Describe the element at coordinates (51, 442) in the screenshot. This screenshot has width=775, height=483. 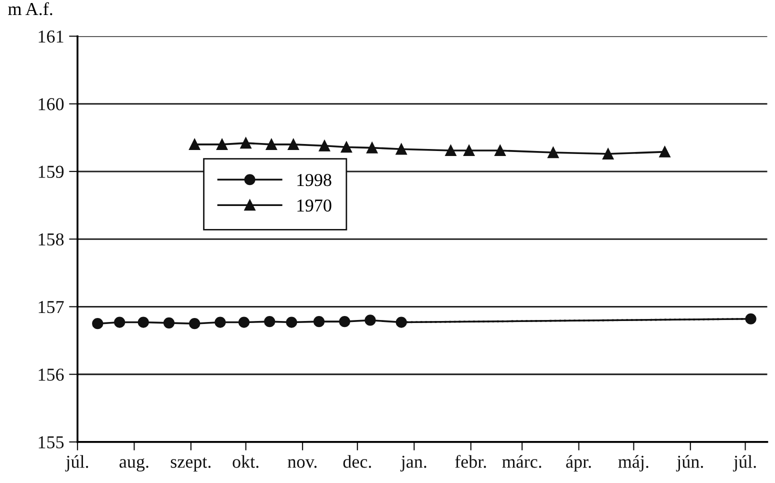
I see `y-tick-label: 155` at that location.